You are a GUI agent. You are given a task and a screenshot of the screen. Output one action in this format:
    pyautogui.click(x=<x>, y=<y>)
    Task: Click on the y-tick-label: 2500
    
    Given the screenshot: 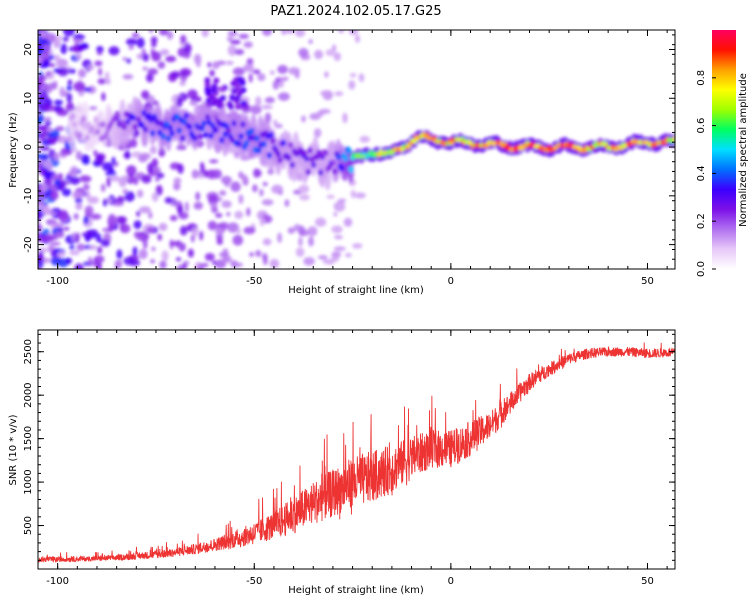 What is the action you would take?
    pyautogui.click(x=28, y=351)
    